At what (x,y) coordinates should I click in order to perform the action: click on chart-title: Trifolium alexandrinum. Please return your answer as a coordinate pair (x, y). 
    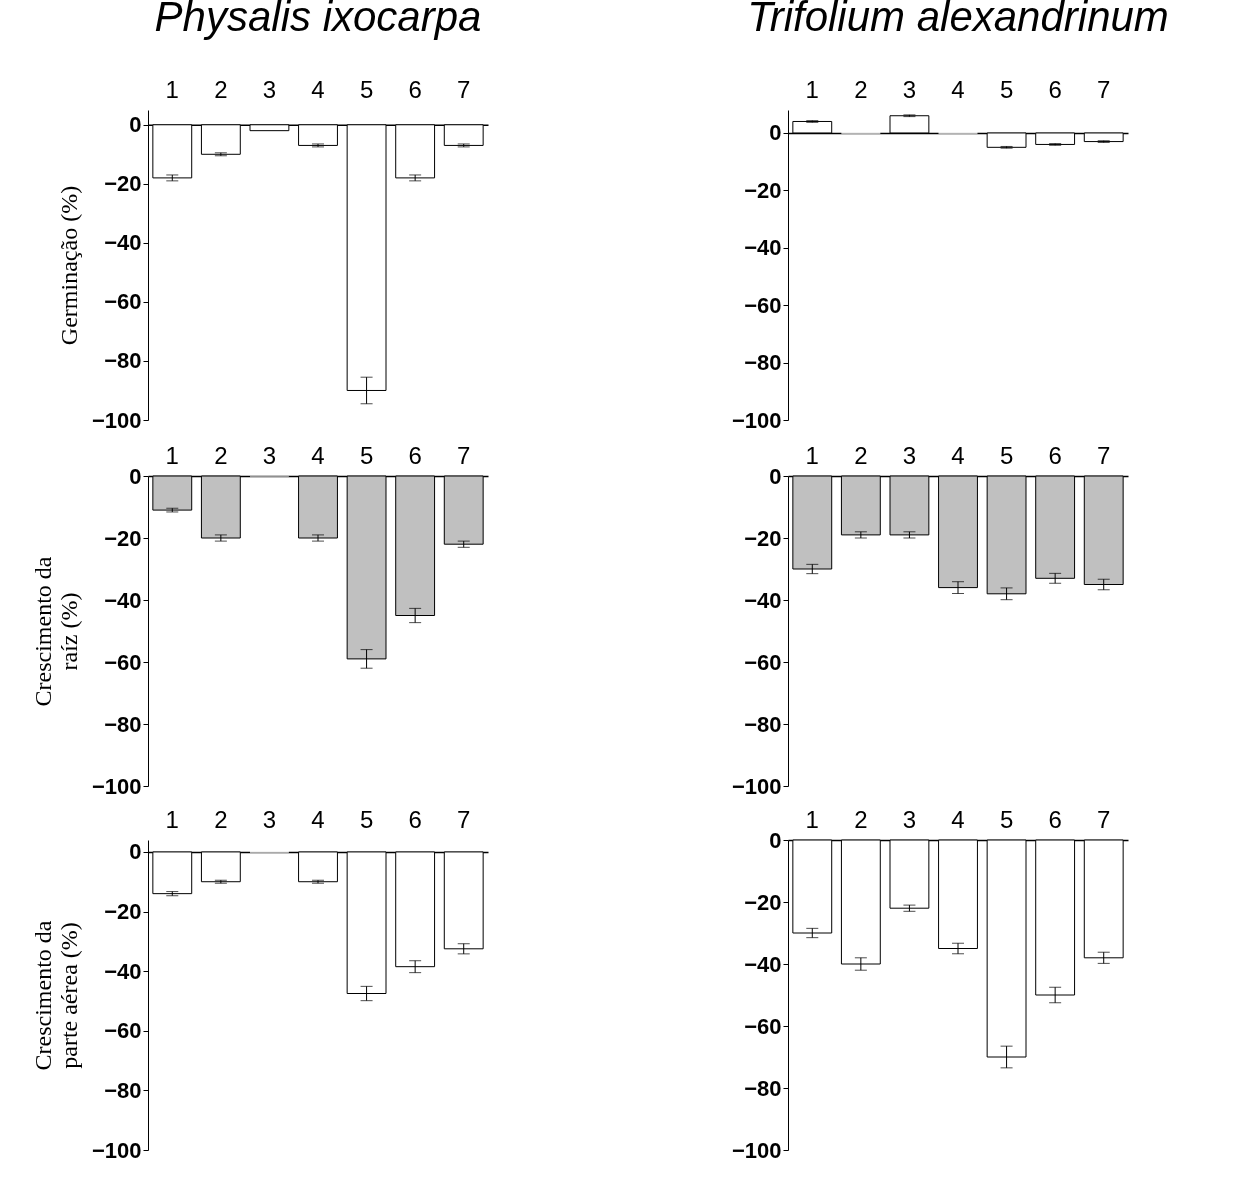
    Looking at the image, I should click on (958, 20).